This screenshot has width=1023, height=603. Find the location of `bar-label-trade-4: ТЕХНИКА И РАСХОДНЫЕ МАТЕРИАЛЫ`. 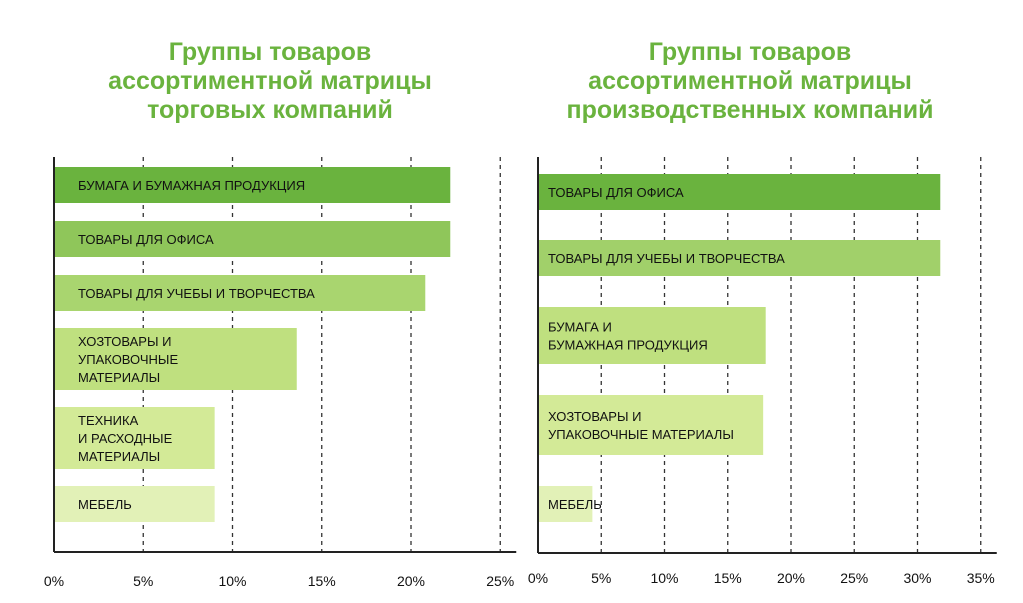

bar-label-trade-4: ТЕХНИКА И РАСХОДНЫЕ МАТЕРИАЛЫ is located at coordinates (125, 438).